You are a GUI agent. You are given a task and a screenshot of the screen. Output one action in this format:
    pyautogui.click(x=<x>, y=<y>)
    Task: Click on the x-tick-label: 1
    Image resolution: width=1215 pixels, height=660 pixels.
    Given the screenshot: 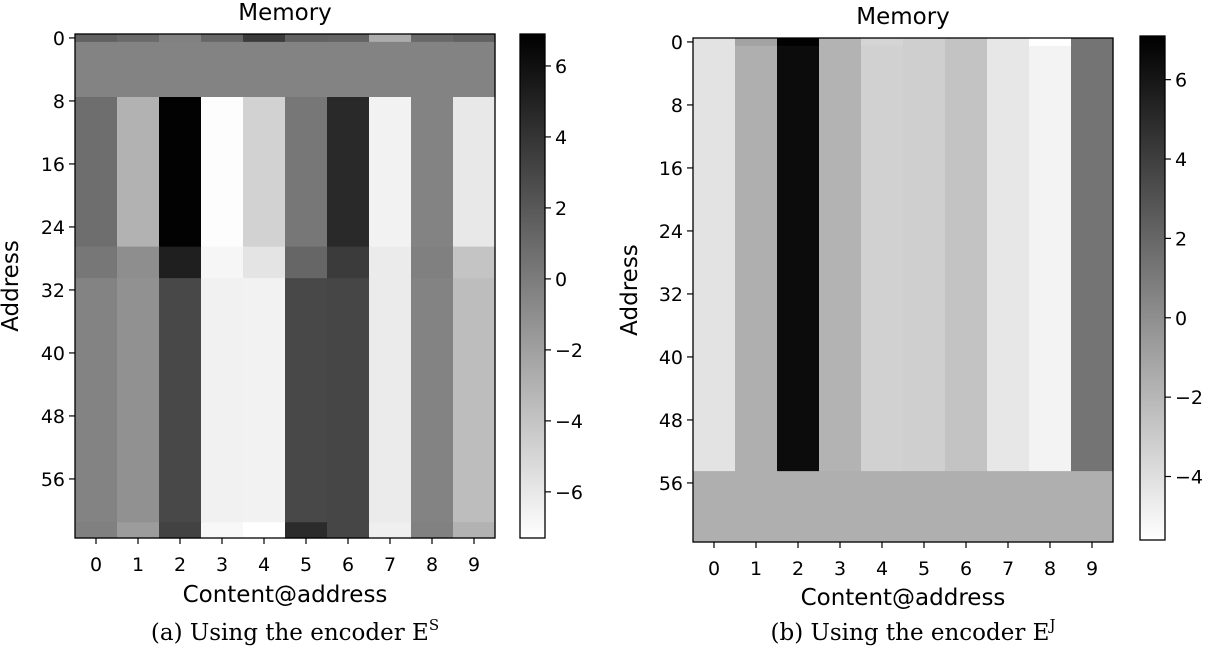 What is the action you would take?
    pyautogui.click(x=756, y=569)
    